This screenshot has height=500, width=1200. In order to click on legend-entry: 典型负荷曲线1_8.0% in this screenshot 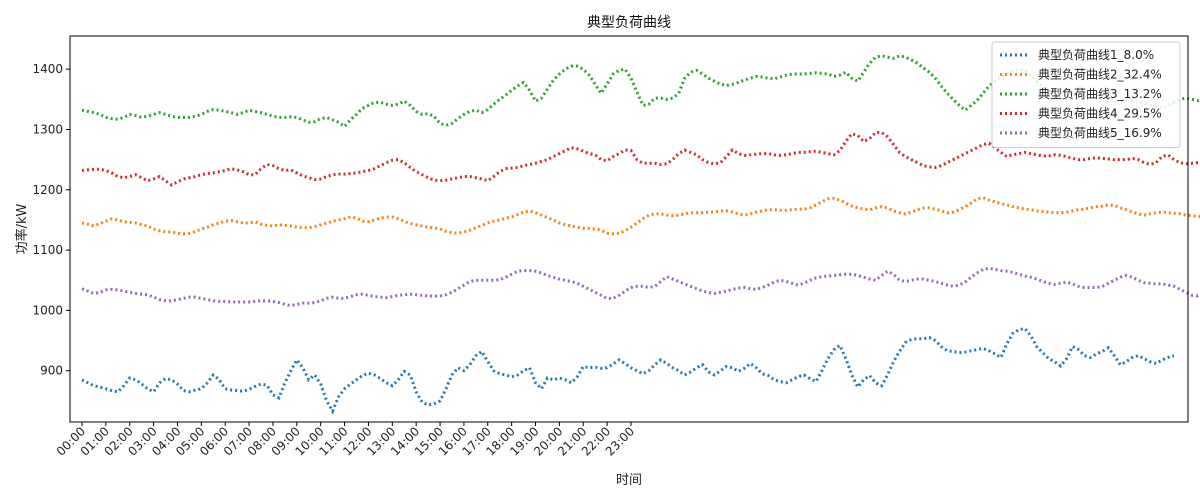, I will do `click(1096, 55)`.